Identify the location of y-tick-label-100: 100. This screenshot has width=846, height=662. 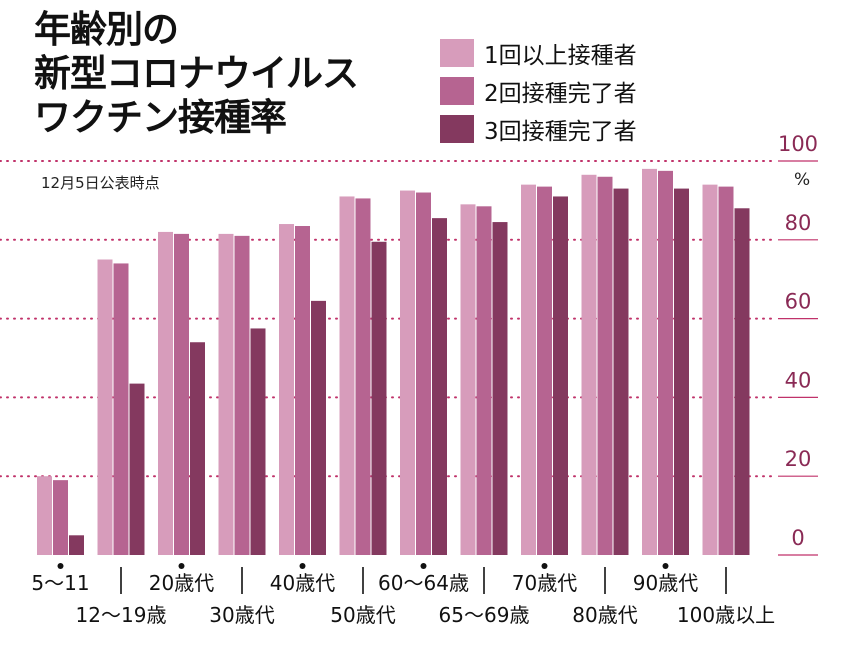
(798, 144).